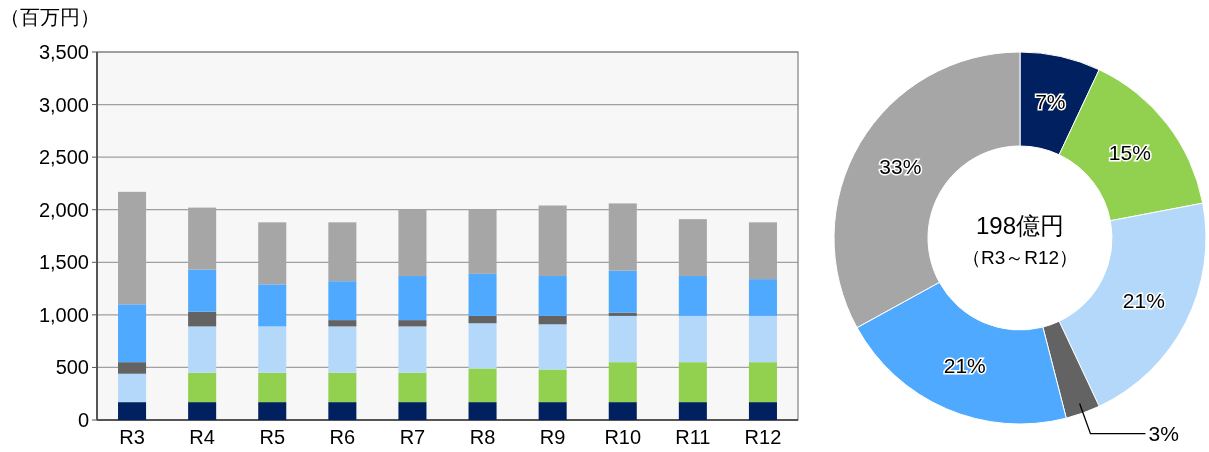  I want to click on x-tick-label: R11, so click(693, 437).